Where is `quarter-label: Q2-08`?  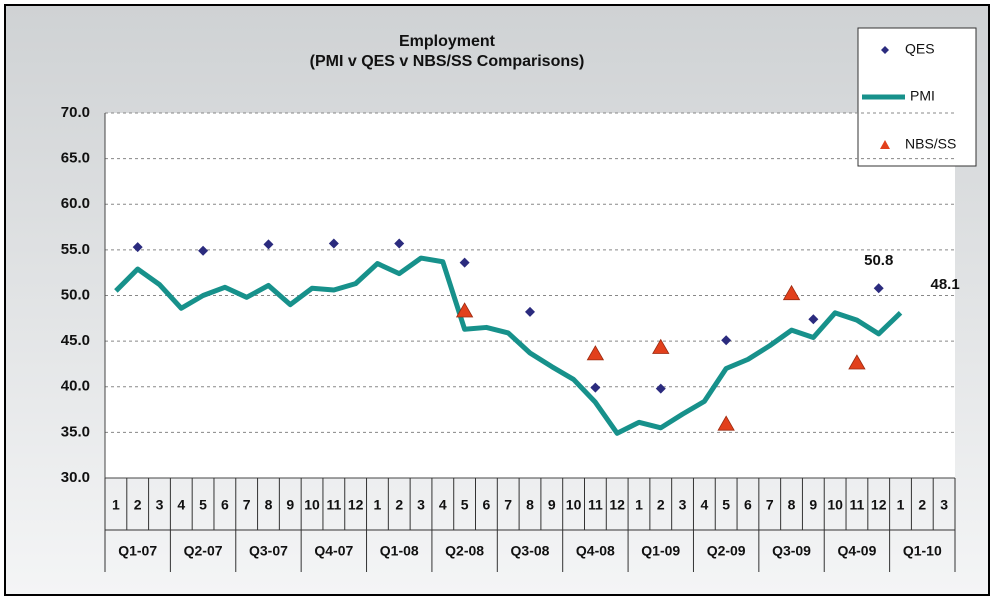
quarter-label: Q2-08 is located at coordinates (464, 551).